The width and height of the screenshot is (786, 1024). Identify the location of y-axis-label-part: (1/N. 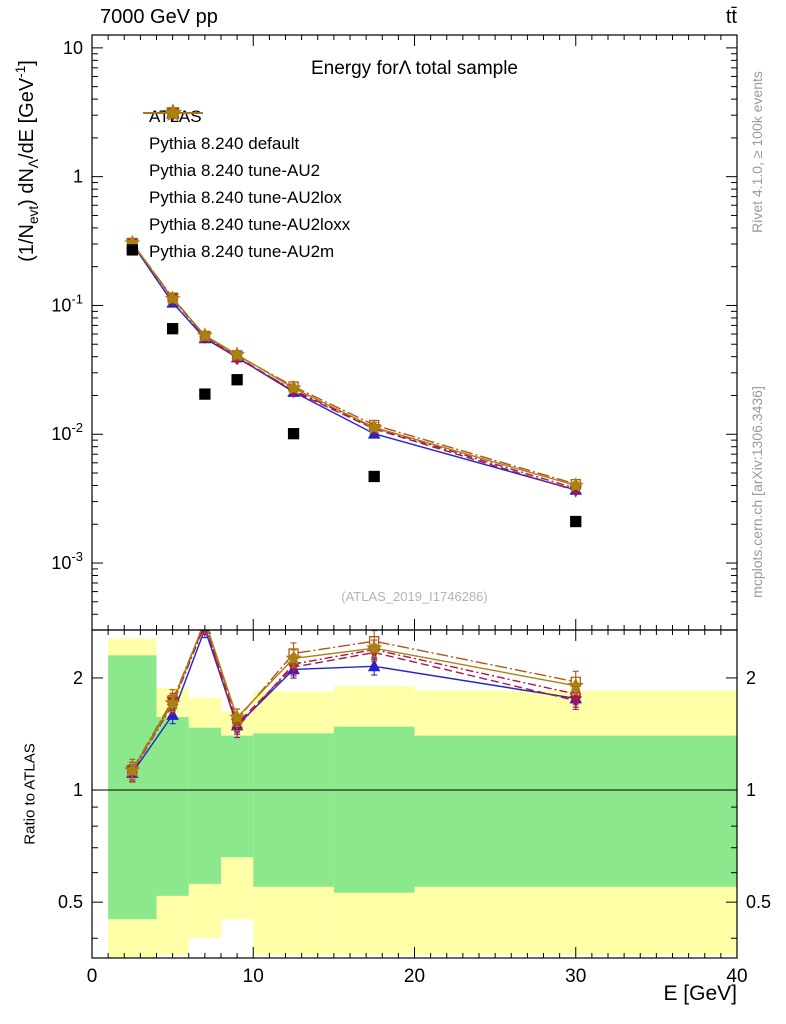
(26, 243).